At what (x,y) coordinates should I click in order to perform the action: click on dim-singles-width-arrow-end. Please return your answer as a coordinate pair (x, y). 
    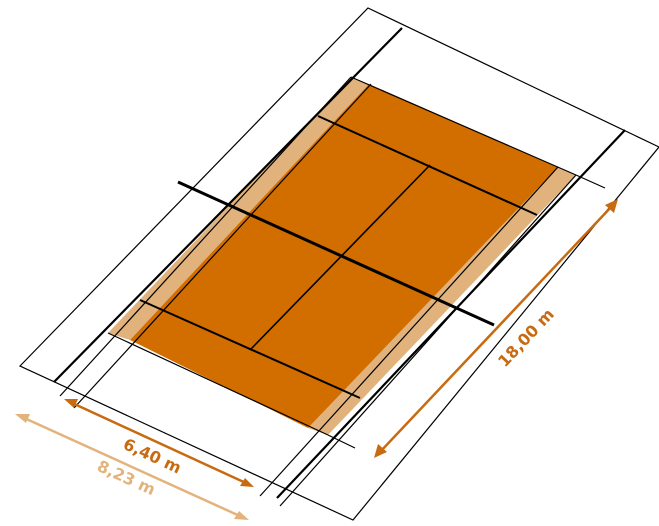
    Looking at the image, I should click on (247, 482).